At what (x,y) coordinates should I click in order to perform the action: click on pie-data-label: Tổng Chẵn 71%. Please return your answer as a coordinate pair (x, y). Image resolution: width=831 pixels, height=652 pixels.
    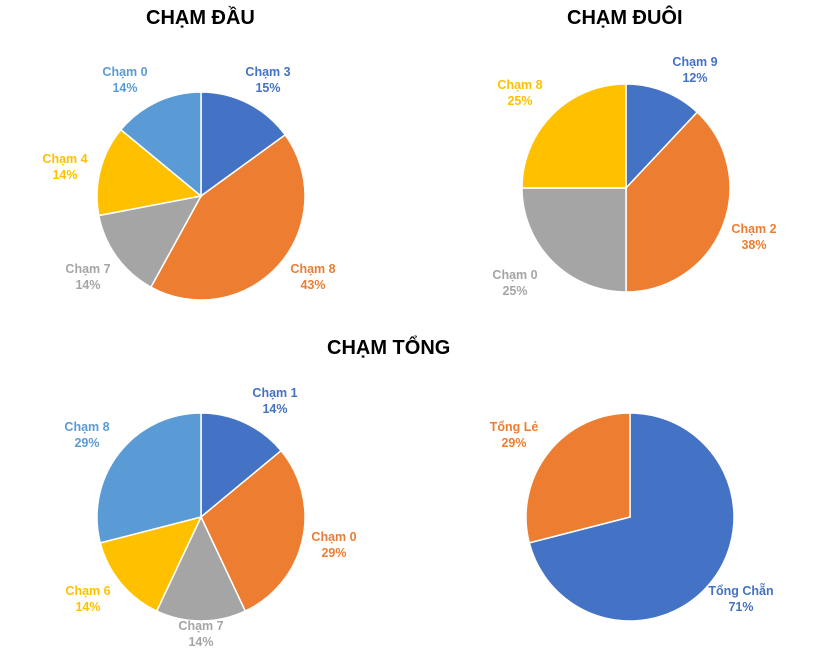
    Looking at the image, I should click on (741, 599).